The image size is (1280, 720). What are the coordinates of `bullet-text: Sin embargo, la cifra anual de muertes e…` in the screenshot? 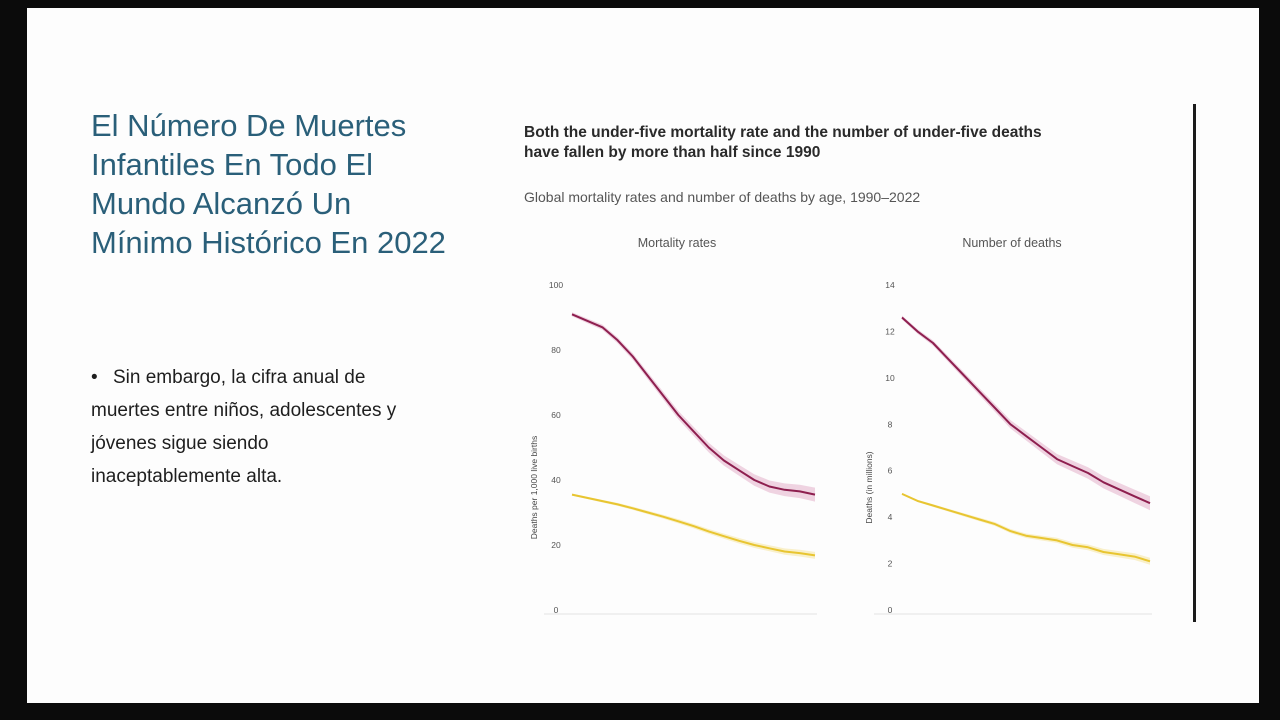 It's located at (244, 427).